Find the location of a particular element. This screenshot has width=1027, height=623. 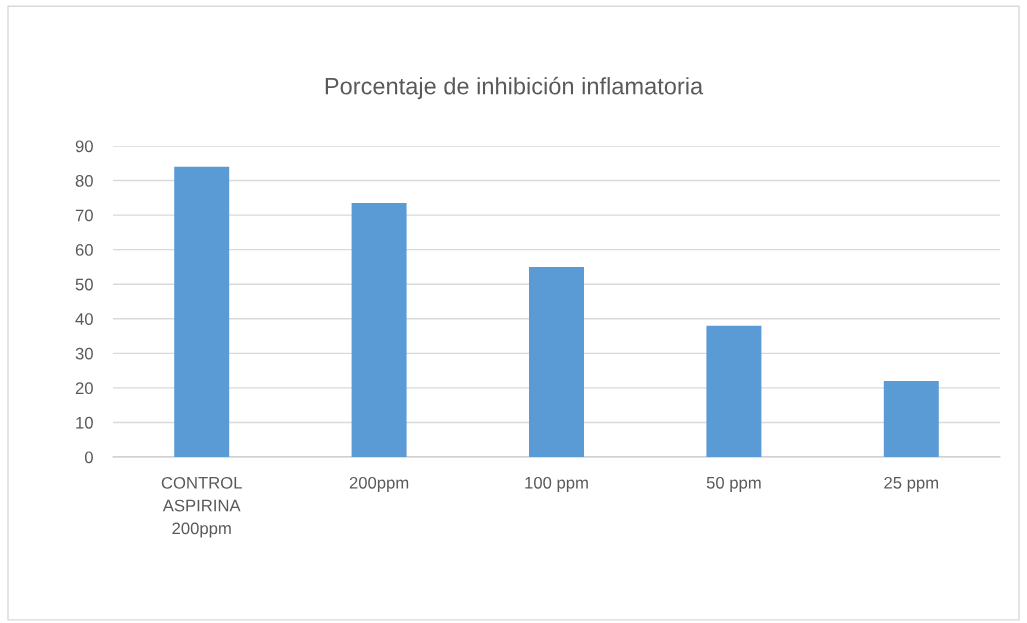

x-tick-label: 100 ppm is located at coordinates (556, 484).